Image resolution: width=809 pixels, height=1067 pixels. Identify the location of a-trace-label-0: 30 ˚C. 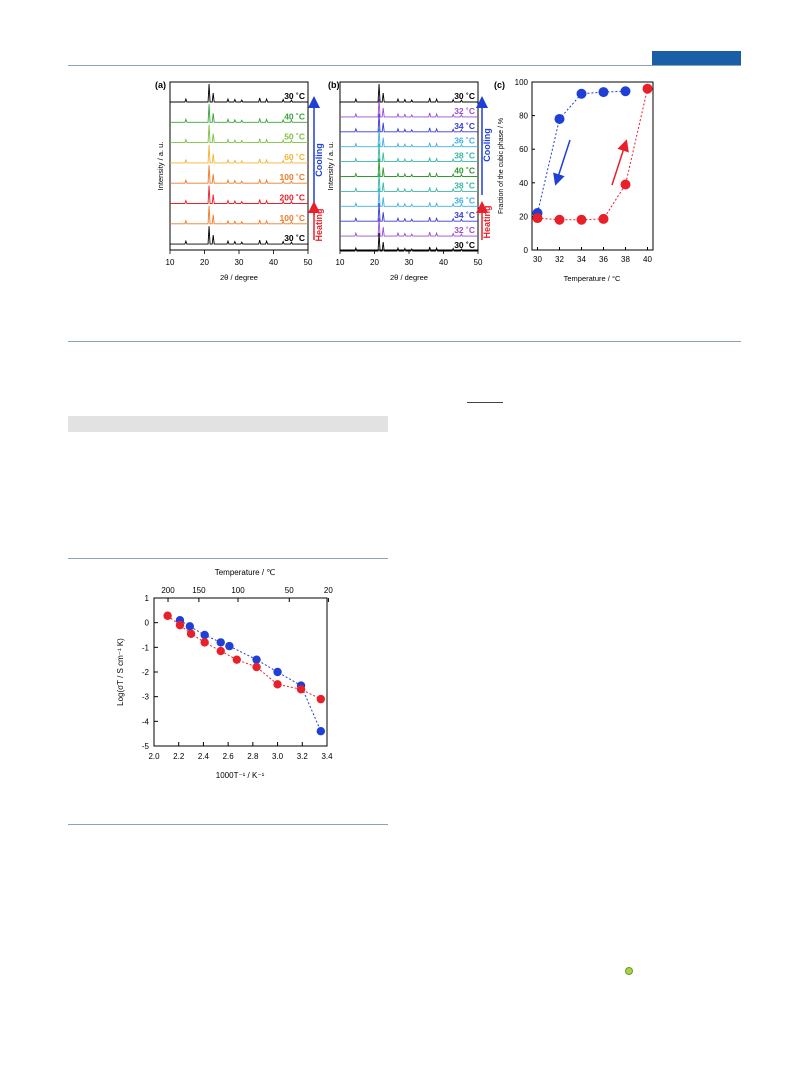
(294, 96).